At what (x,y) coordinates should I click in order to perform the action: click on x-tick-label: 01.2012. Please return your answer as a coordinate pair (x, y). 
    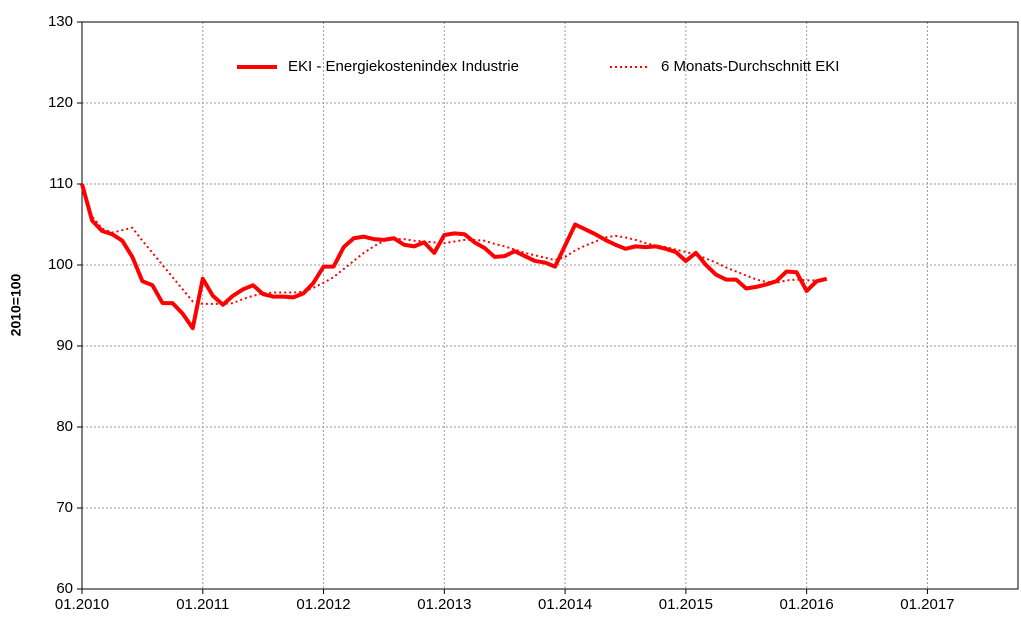
    Looking at the image, I should click on (323, 604).